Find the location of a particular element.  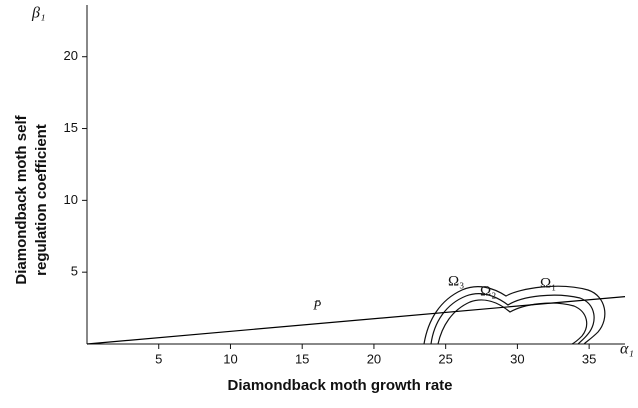

x-tick-label: 10 is located at coordinates (230, 358).